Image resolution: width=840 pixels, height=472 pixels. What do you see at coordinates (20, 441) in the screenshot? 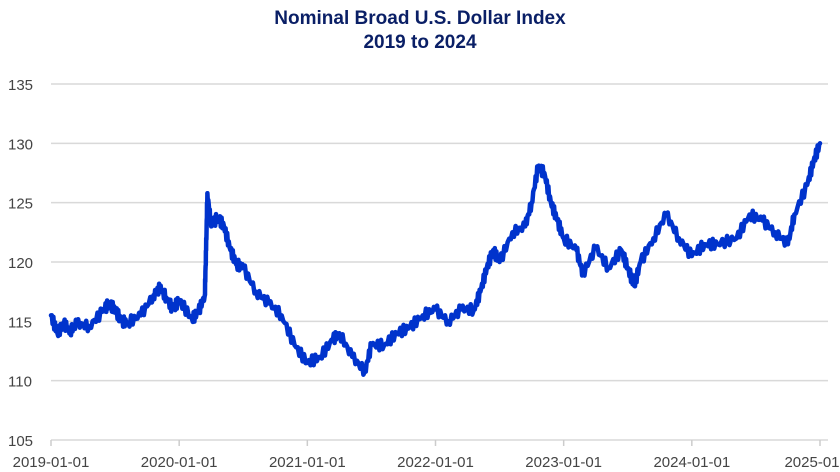
I see `y-tick-label: 105` at bounding box center [20, 441].